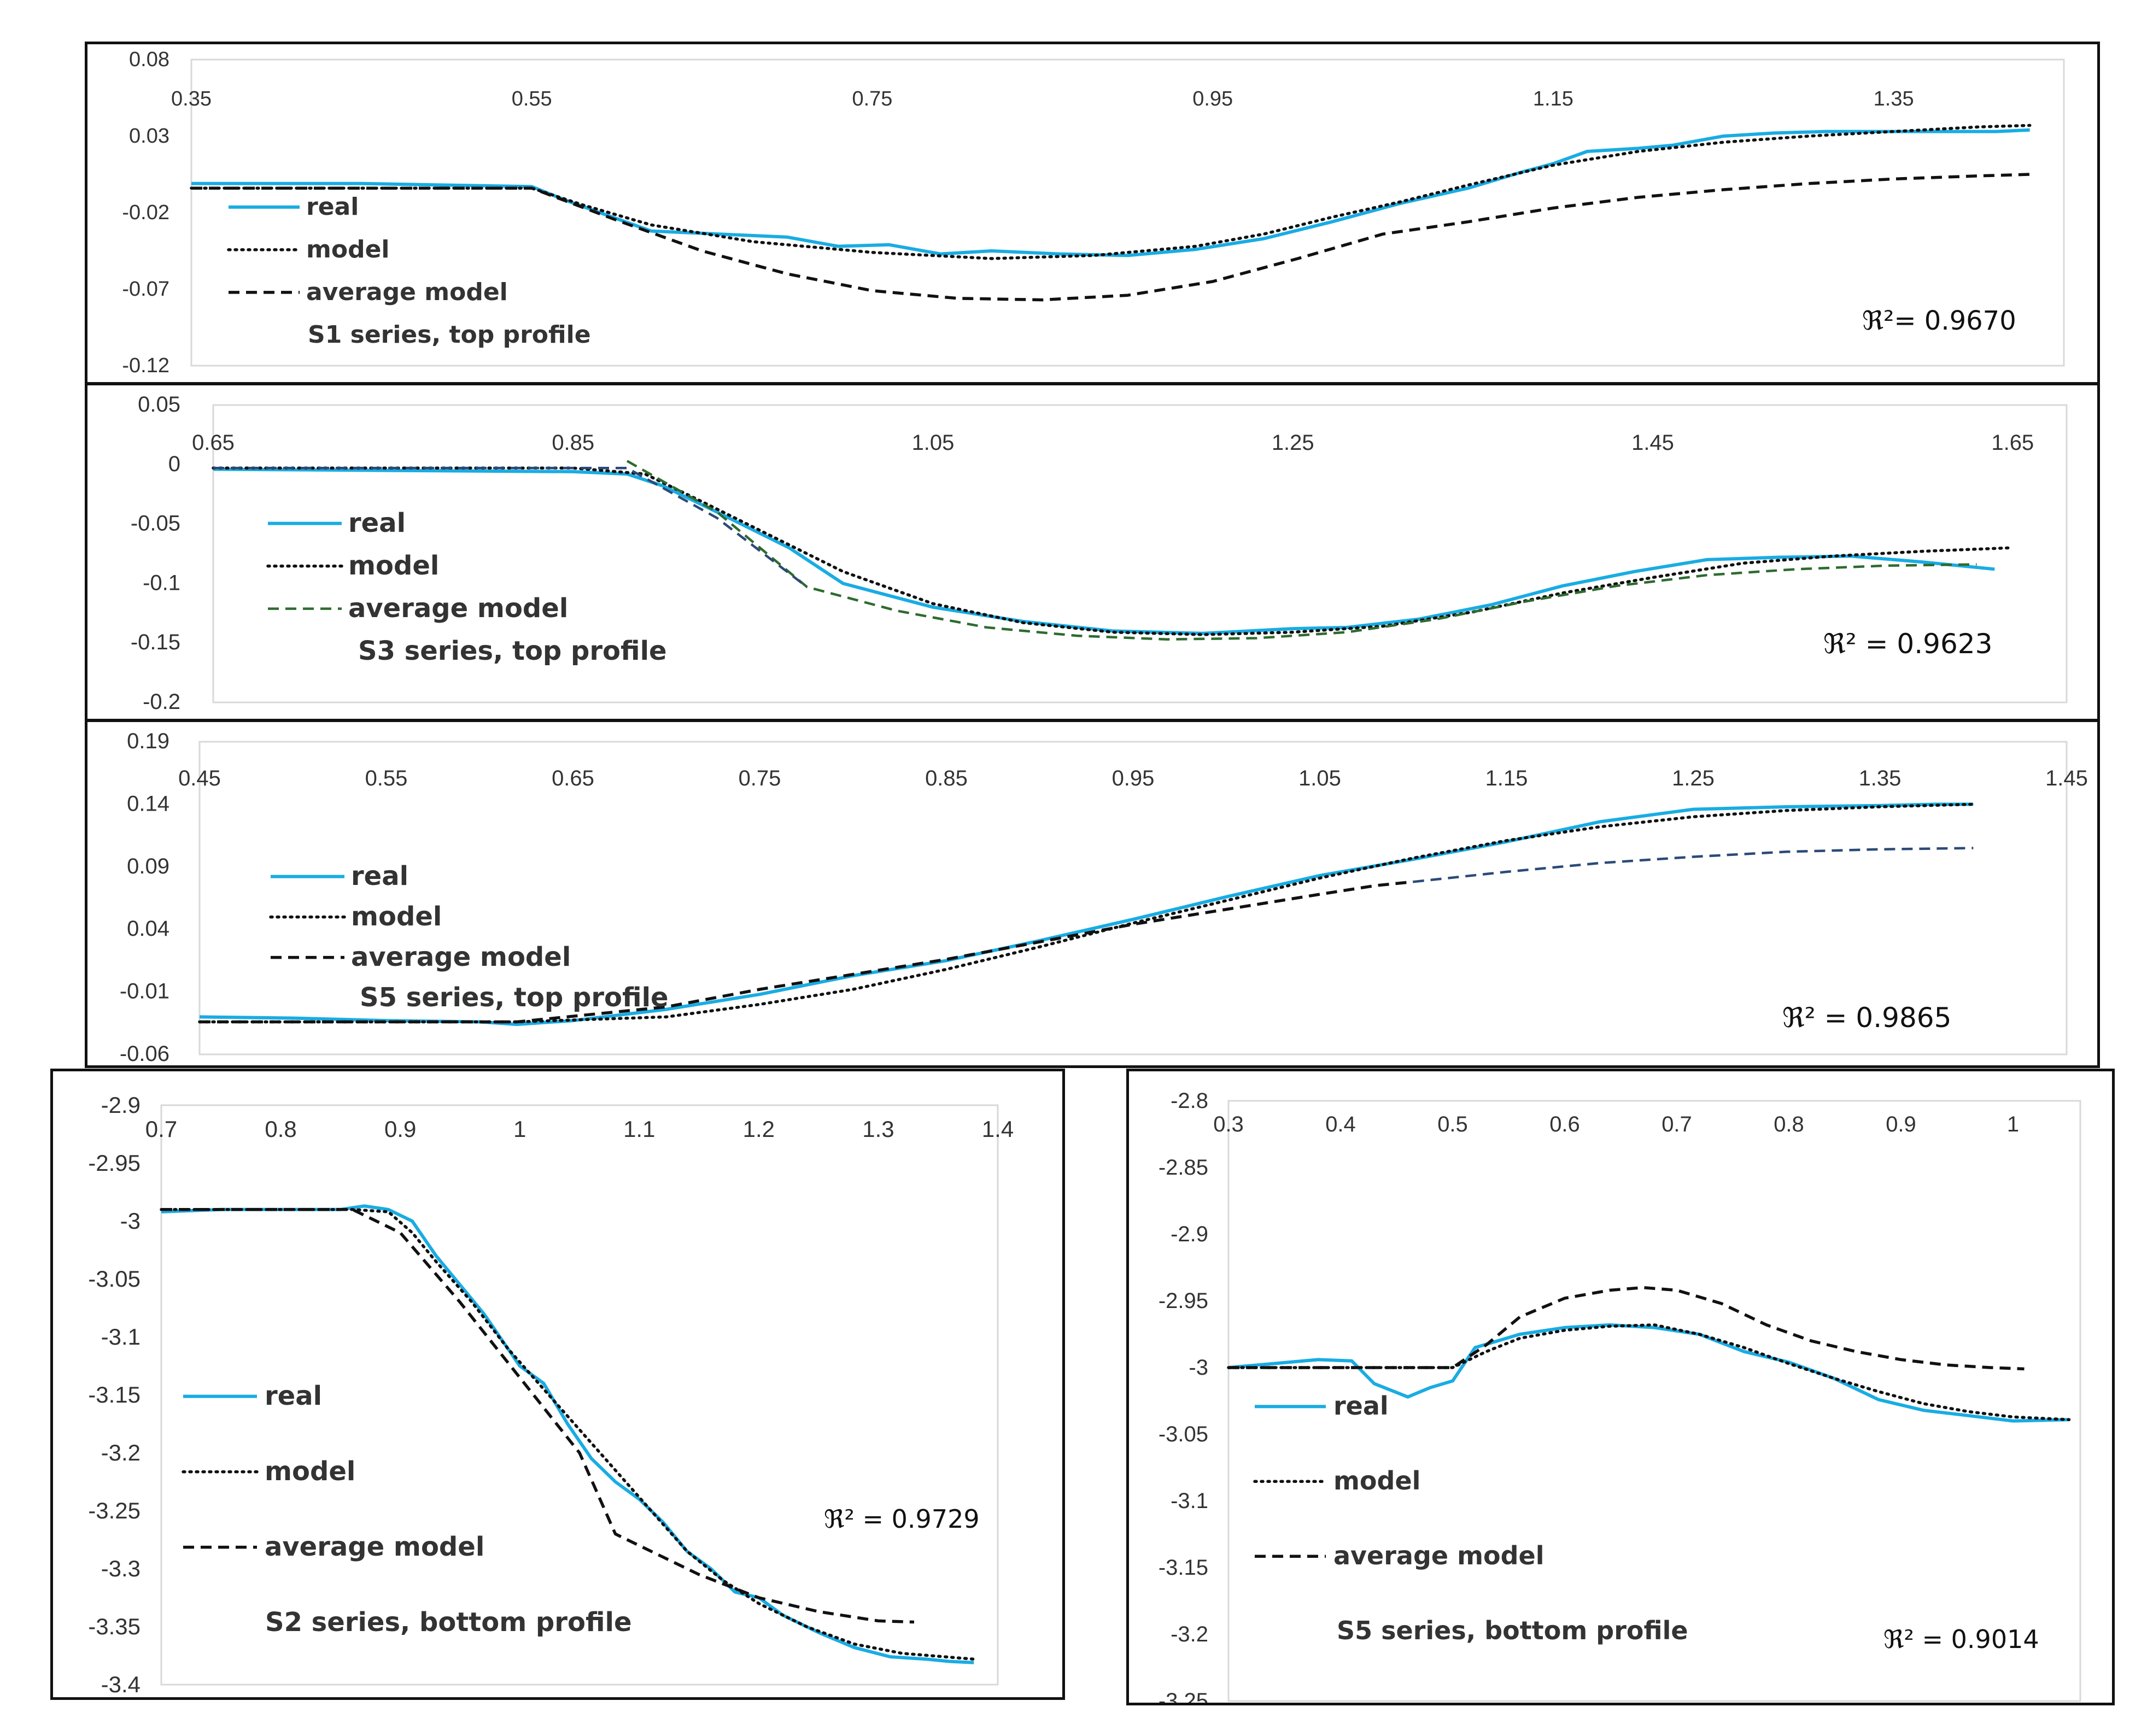 Image resolution: width=2153 pixels, height=1736 pixels. Describe the element at coordinates (155, 524) in the screenshot. I see `y-tick-label: -0.05` at that location.